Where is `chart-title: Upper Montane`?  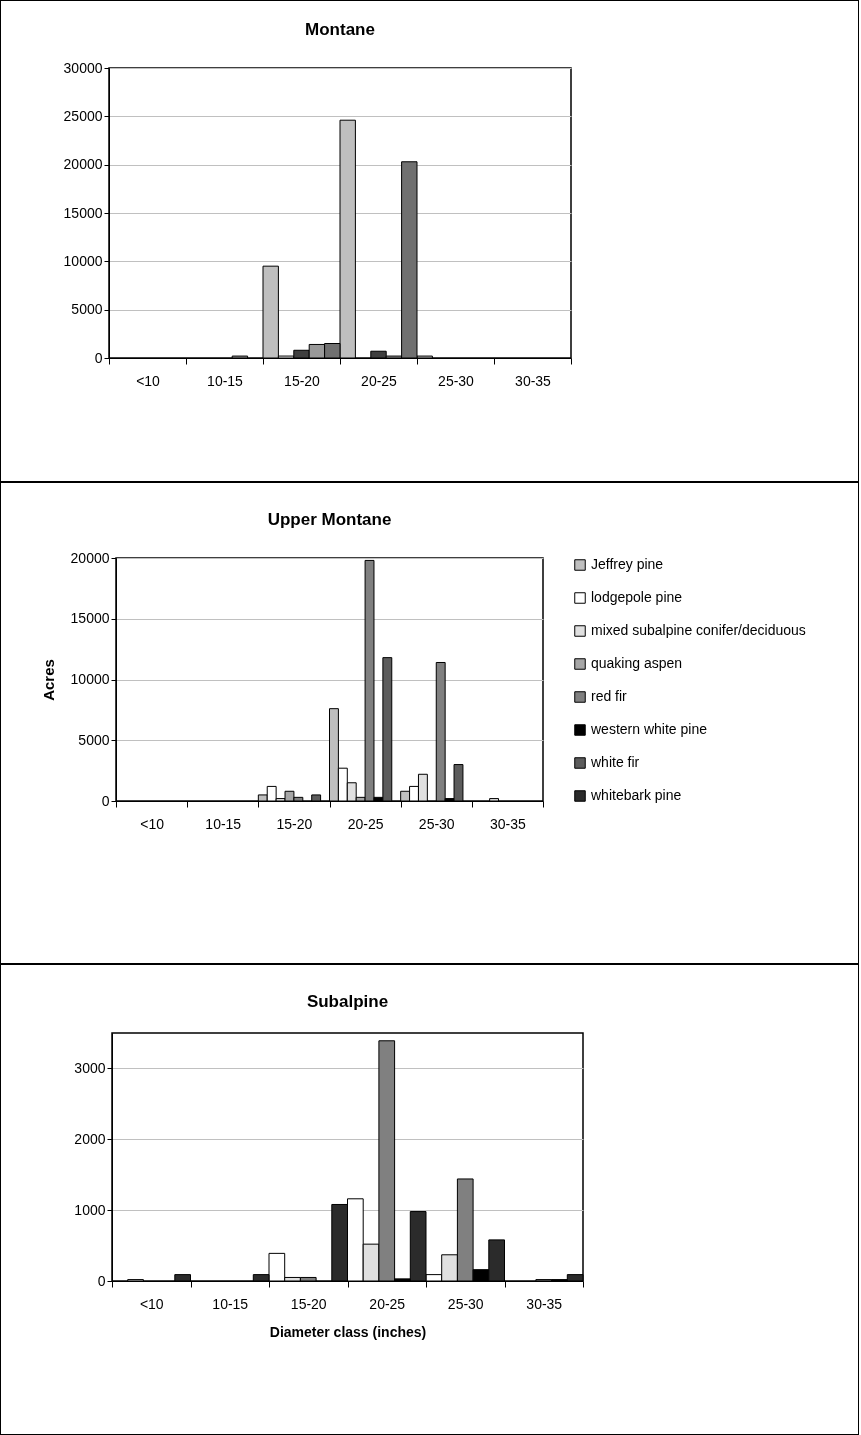
chart-title: Upper Montane is located at coordinates (329, 519).